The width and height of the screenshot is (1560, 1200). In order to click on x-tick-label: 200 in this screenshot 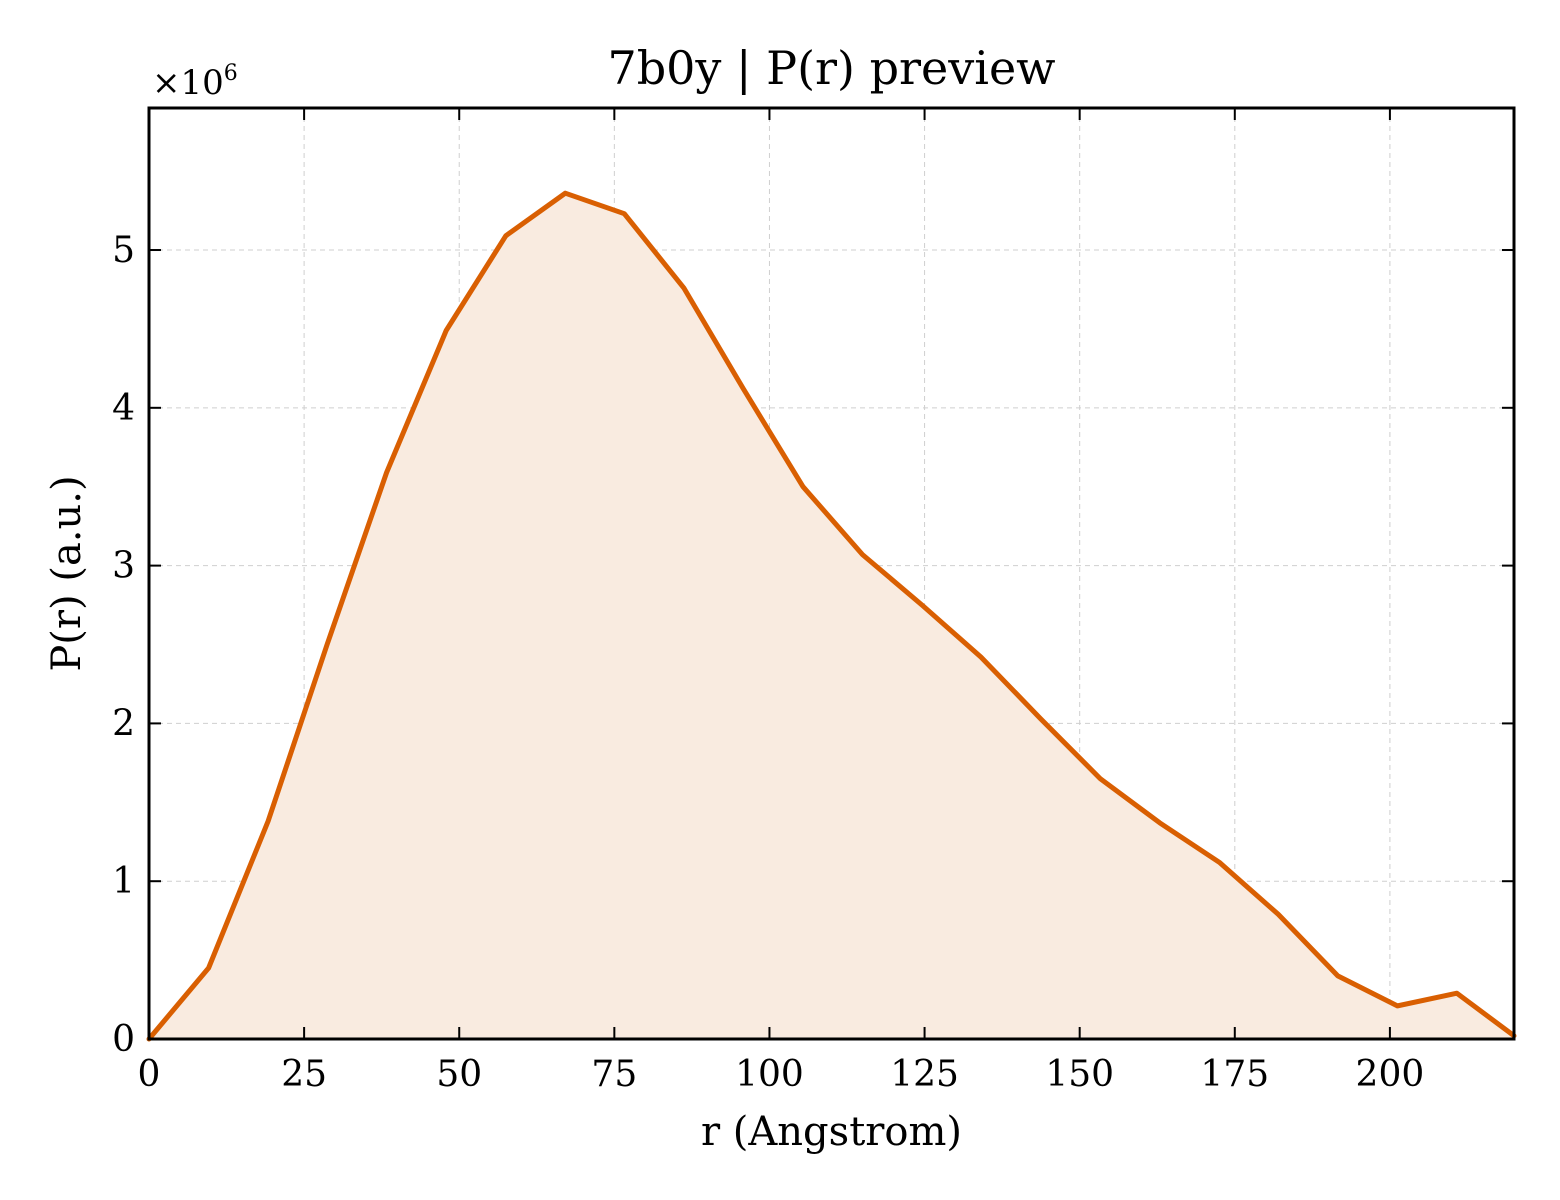, I will do `click(1390, 1074)`.